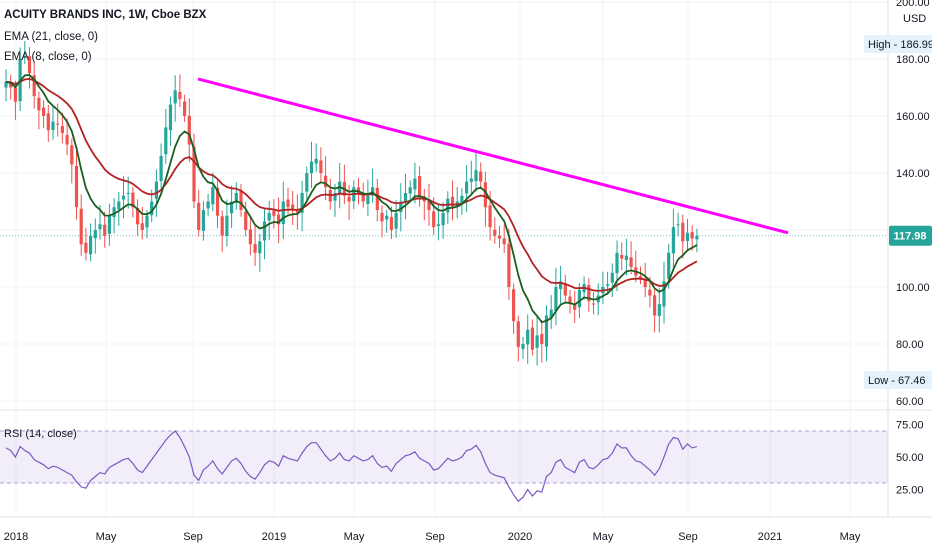 This screenshot has height=550, width=932. I want to click on low-badge-text: Low - 67.46, so click(896, 381).